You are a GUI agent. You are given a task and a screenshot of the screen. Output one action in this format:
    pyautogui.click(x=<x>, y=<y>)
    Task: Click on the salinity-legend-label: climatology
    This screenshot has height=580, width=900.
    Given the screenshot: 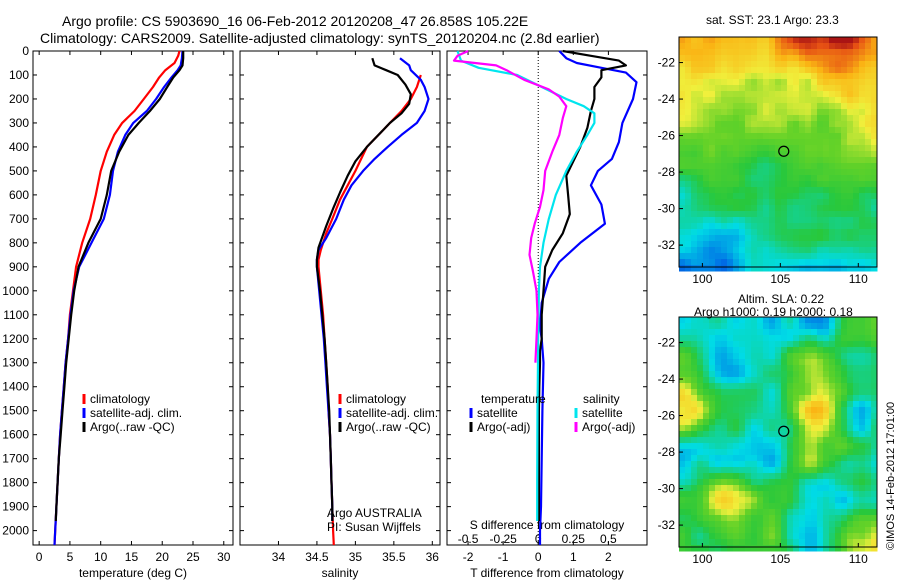 What is the action you would take?
    pyautogui.click(x=376, y=399)
    